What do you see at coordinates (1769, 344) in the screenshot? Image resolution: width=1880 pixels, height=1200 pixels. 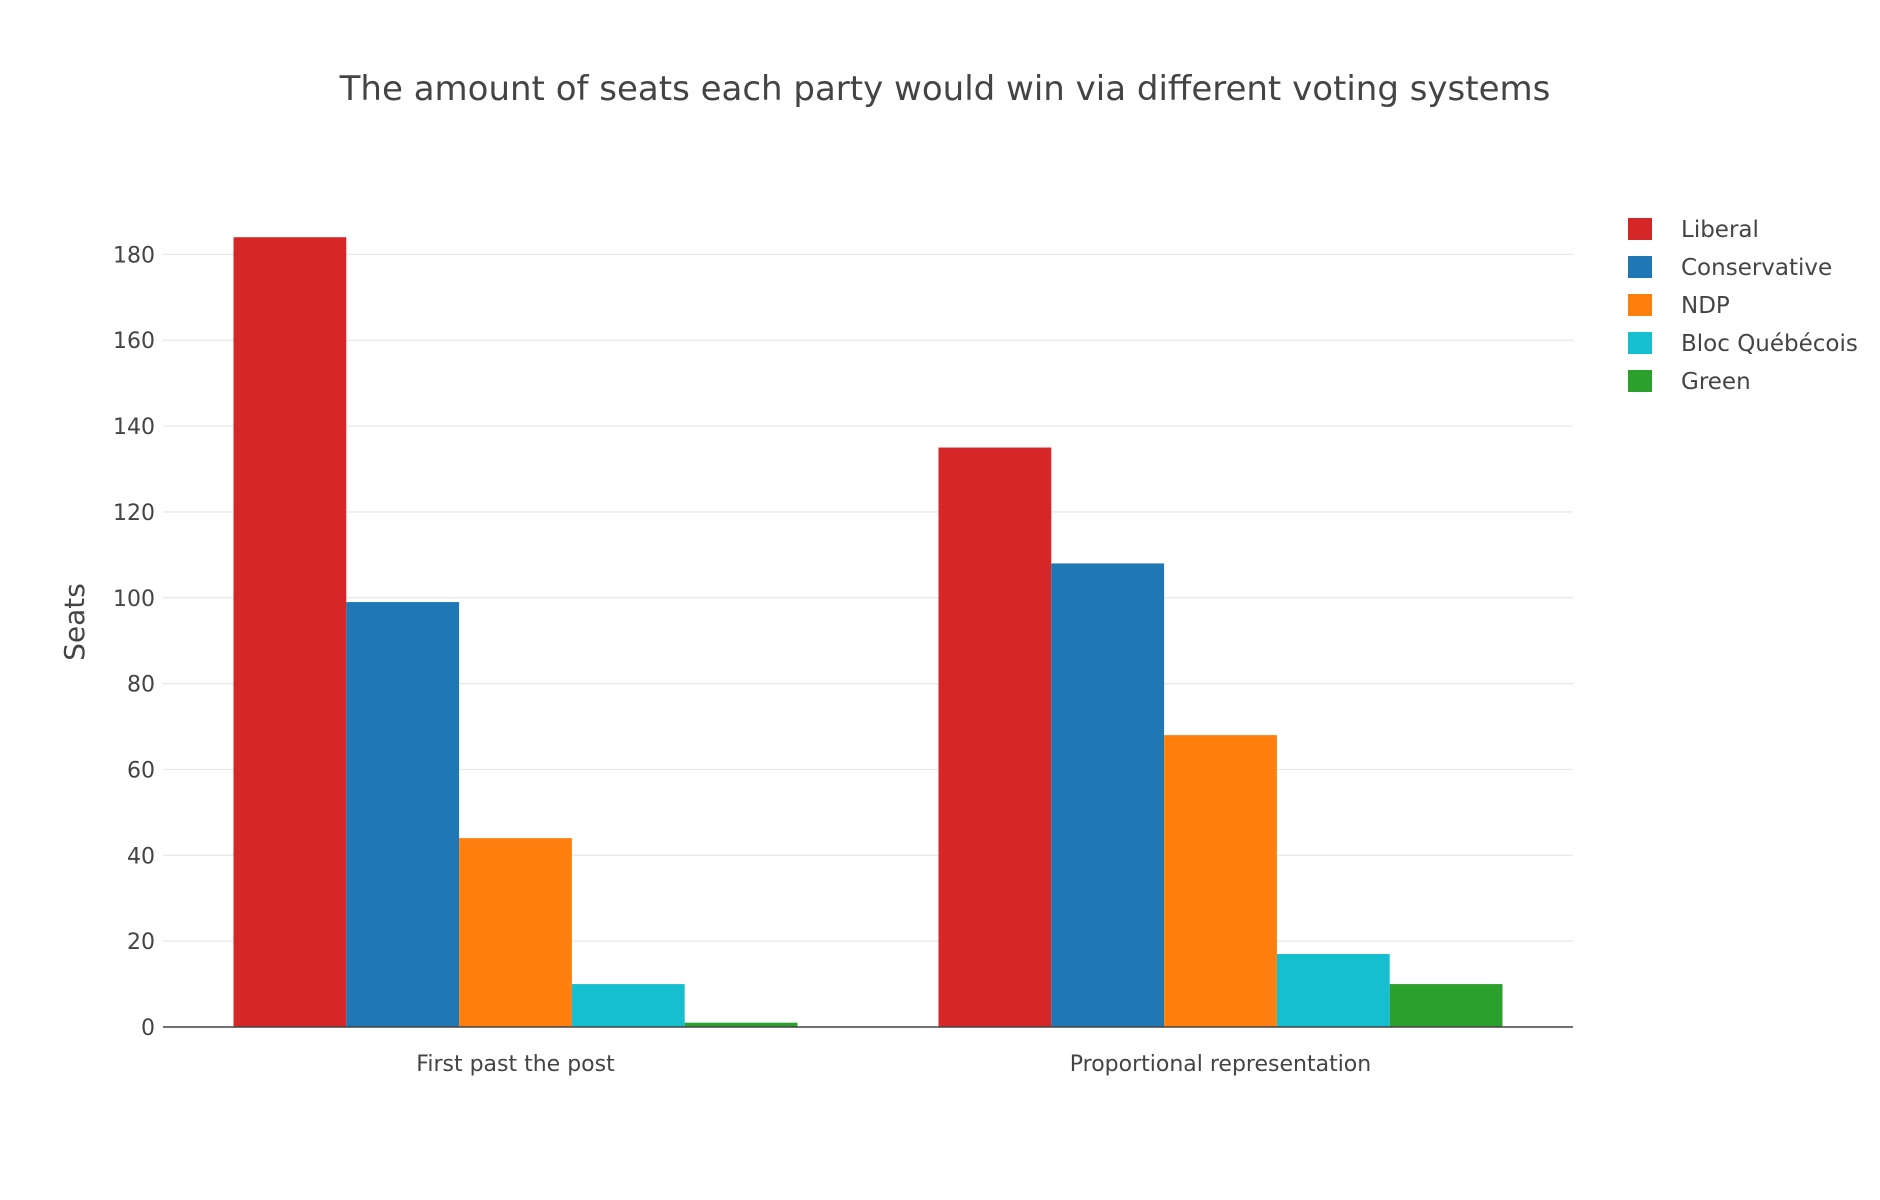 I see `legend-label: Bloc Québécois` at bounding box center [1769, 344].